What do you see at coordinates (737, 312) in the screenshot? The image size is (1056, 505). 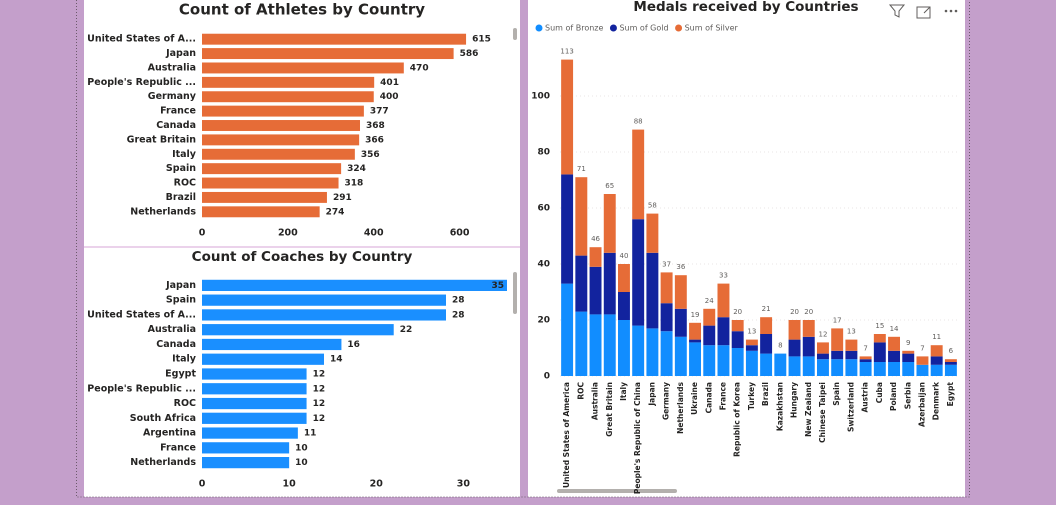 I see `total-label: 20` at bounding box center [737, 312].